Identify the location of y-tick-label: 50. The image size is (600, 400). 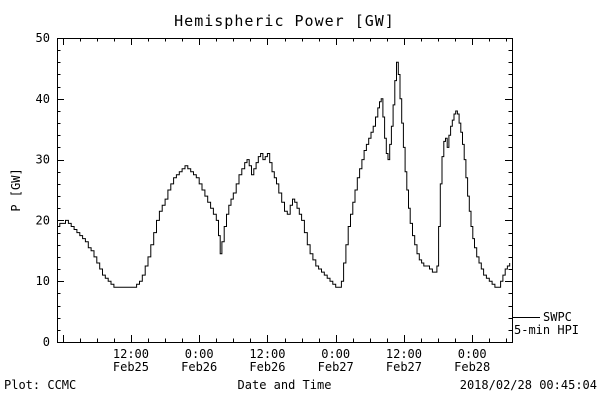
(43, 38).